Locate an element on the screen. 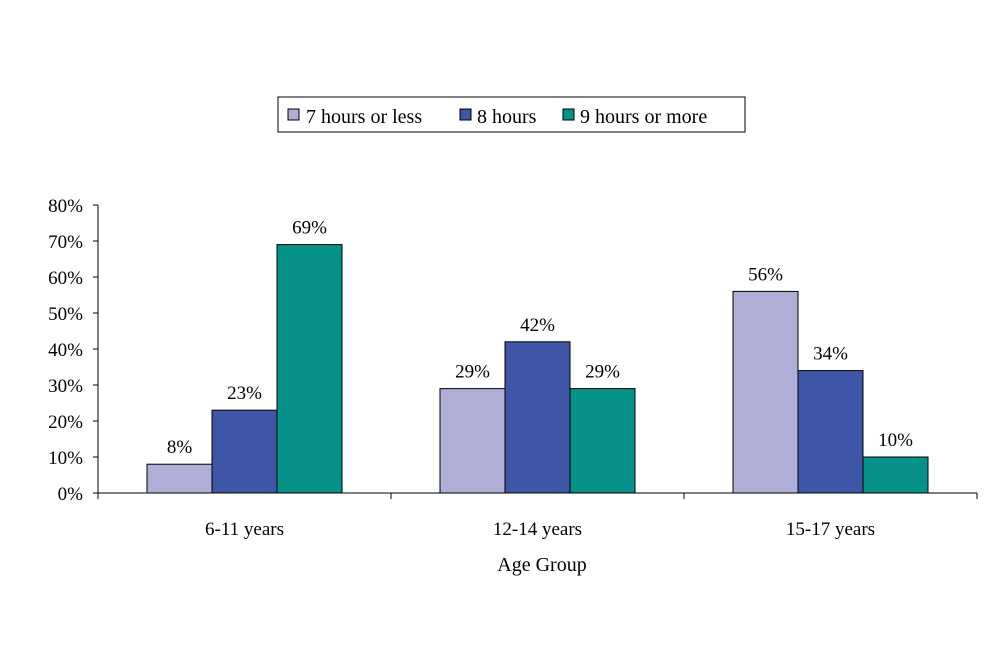 Image resolution: width=1000 pixels, height=672 pixels. y-tick-label: 50% is located at coordinates (65, 314).